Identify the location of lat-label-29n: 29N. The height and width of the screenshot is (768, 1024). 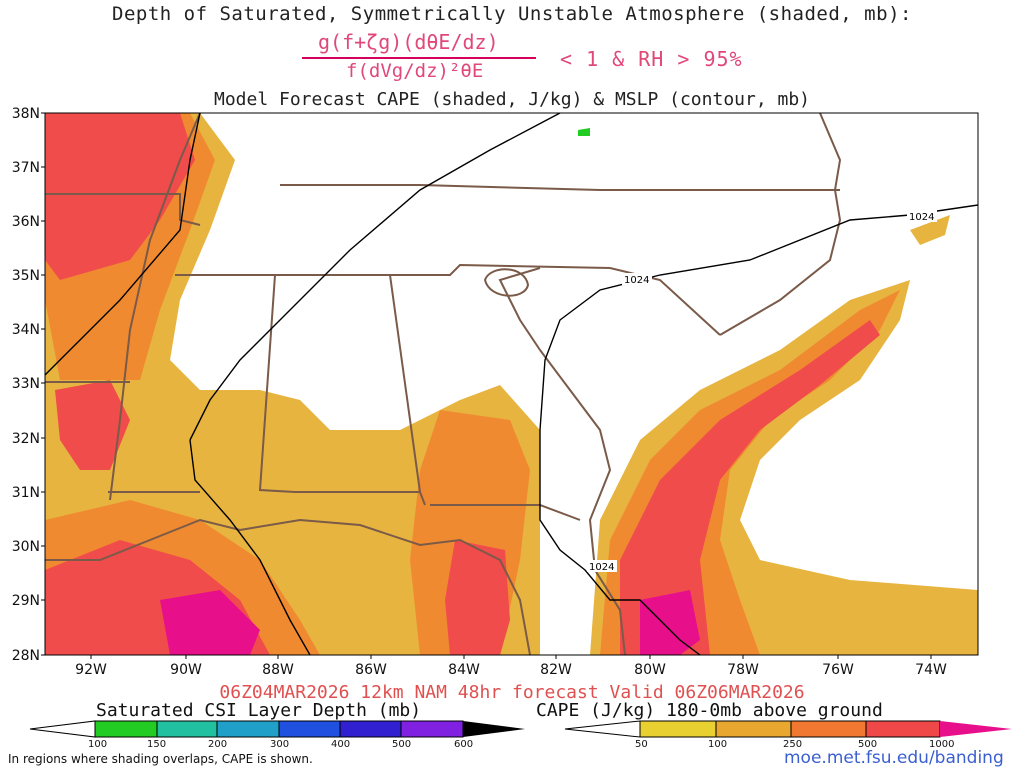
(25, 601).